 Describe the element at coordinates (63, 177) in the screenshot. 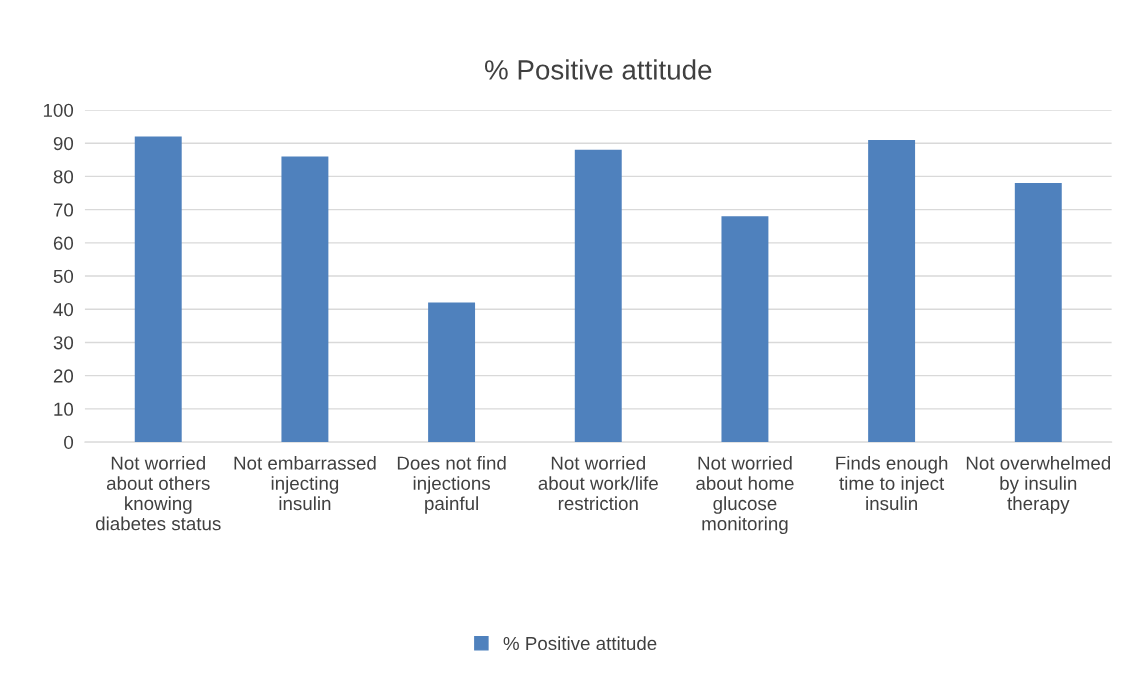

I see `y-tick-label: 80` at that location.